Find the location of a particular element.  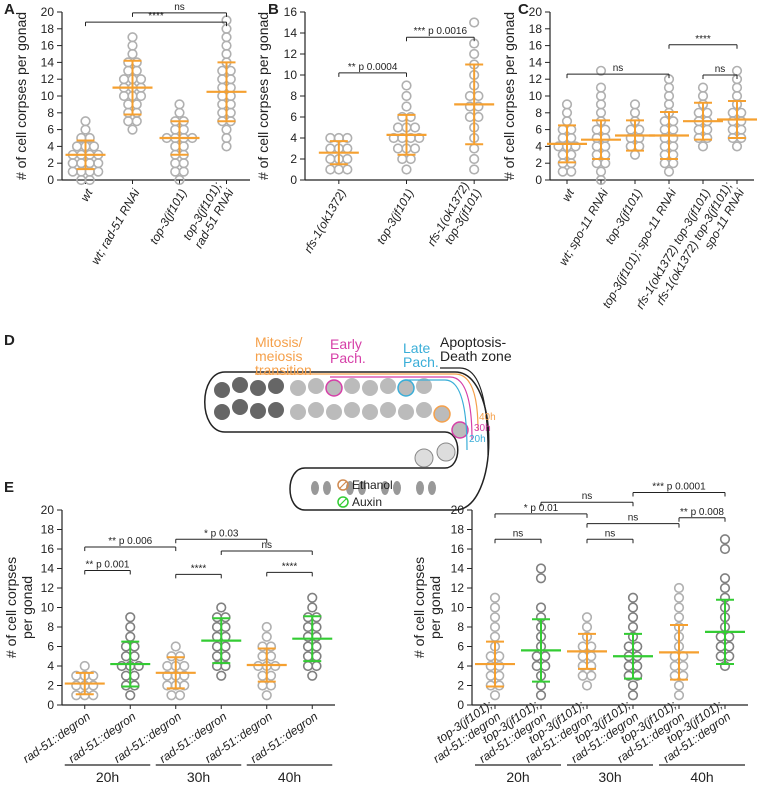

panel-letter: A is located at coordinates (9, 9).